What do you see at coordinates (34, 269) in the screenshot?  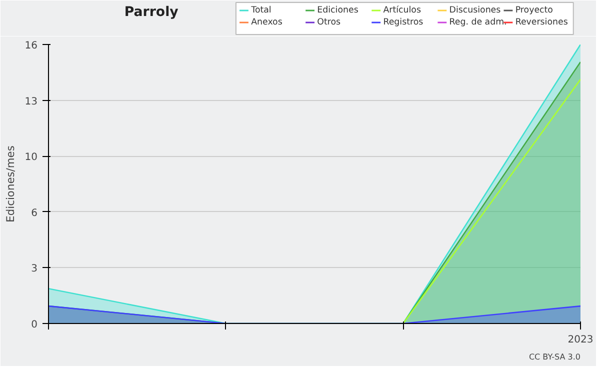 I see `y-tick-label: 3` at bounding box center [34, 269].